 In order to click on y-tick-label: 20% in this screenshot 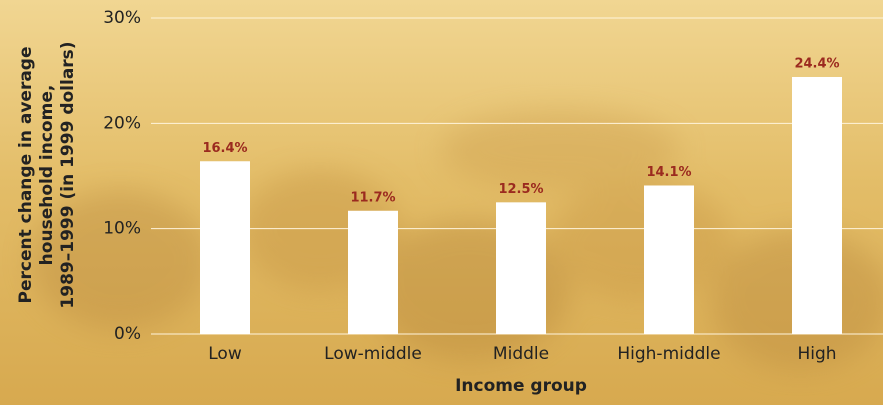, I will do `click(122, 123)`.